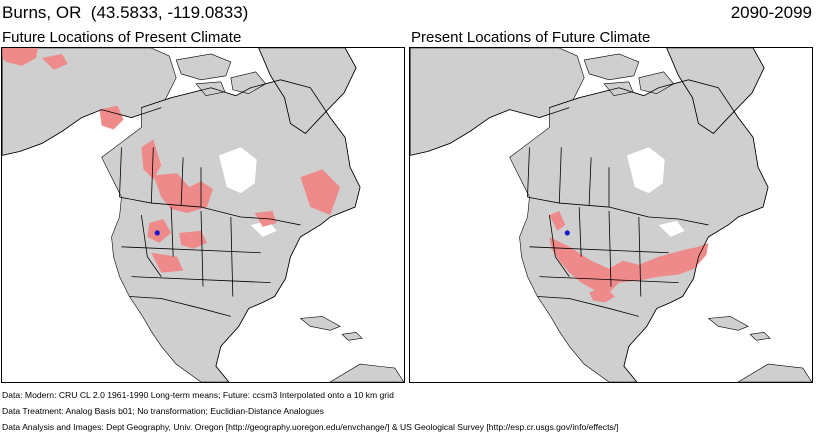  Describe the element at coordinates (531, 37) in the screenshot. I see `right-panel-label: Present Locations of Future Climate` at that location.